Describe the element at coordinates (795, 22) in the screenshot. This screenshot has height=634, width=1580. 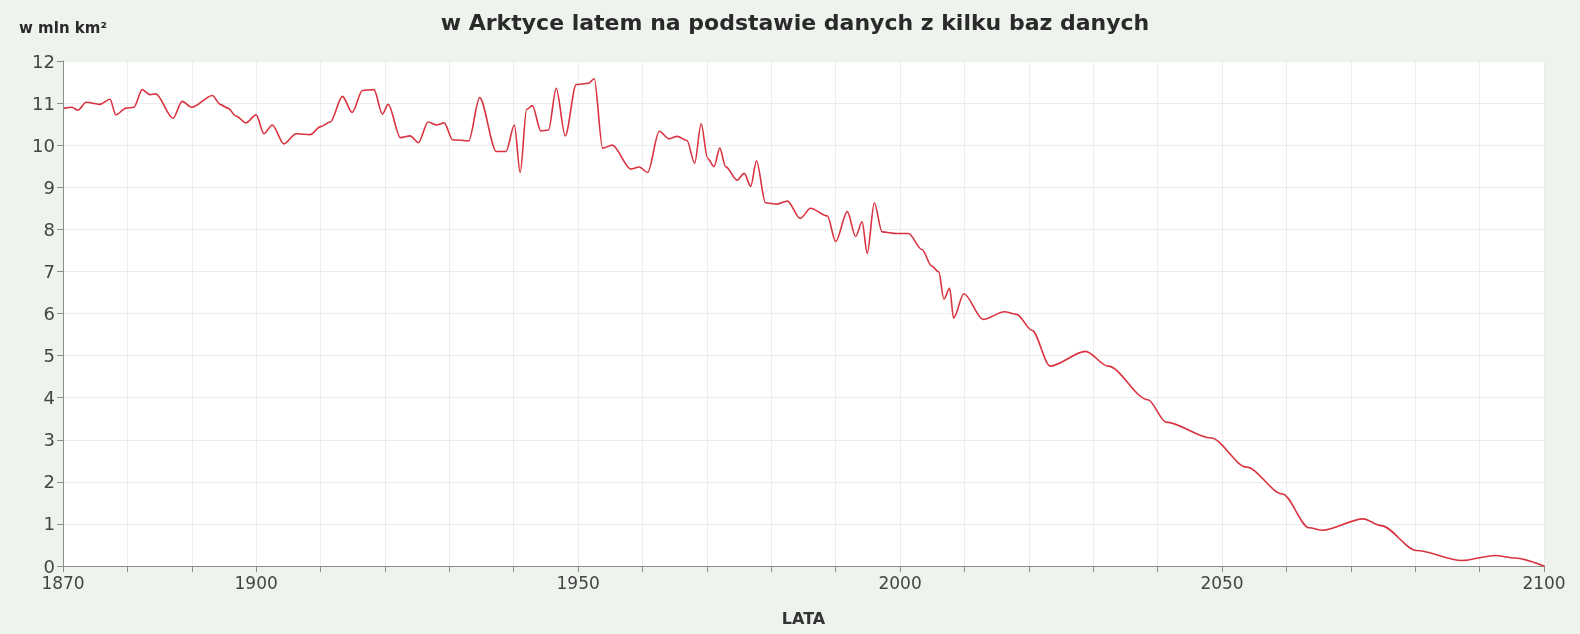
I see `chart-title: w Arktyce latem na podstawie danych z kilku baz danych` at that location.